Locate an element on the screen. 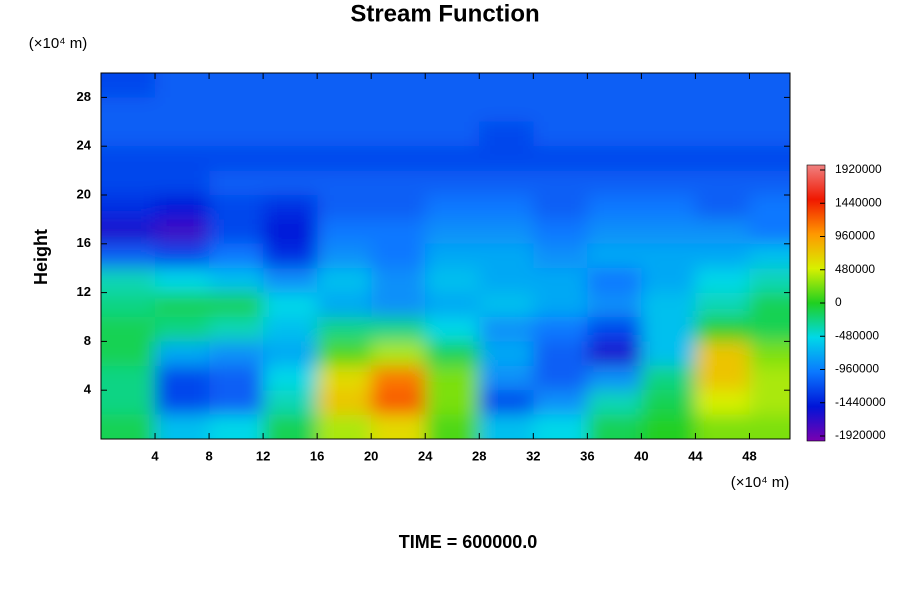 The height and width of the screenshot is (605, 900). y-tick-label: 12 is located at coordinates (84, 291).